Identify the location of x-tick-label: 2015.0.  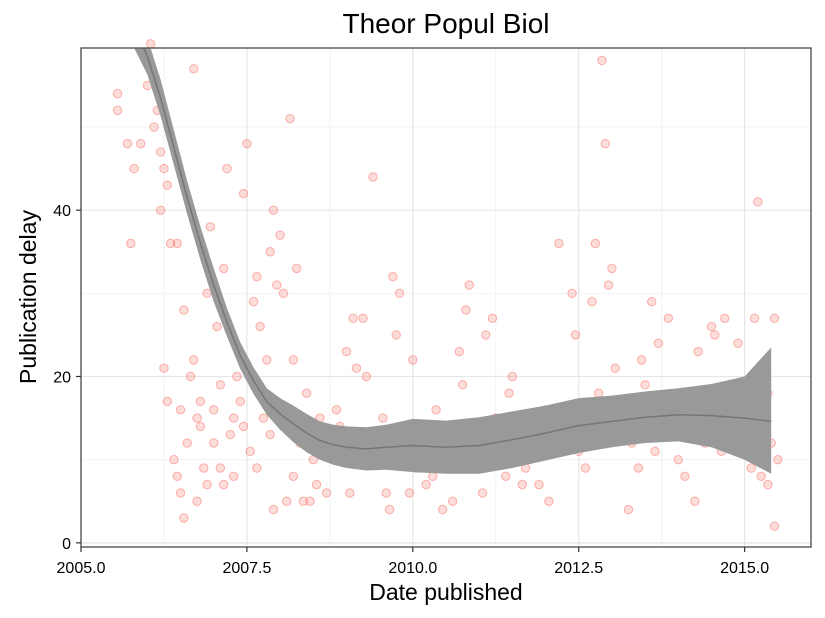
(744, 568).